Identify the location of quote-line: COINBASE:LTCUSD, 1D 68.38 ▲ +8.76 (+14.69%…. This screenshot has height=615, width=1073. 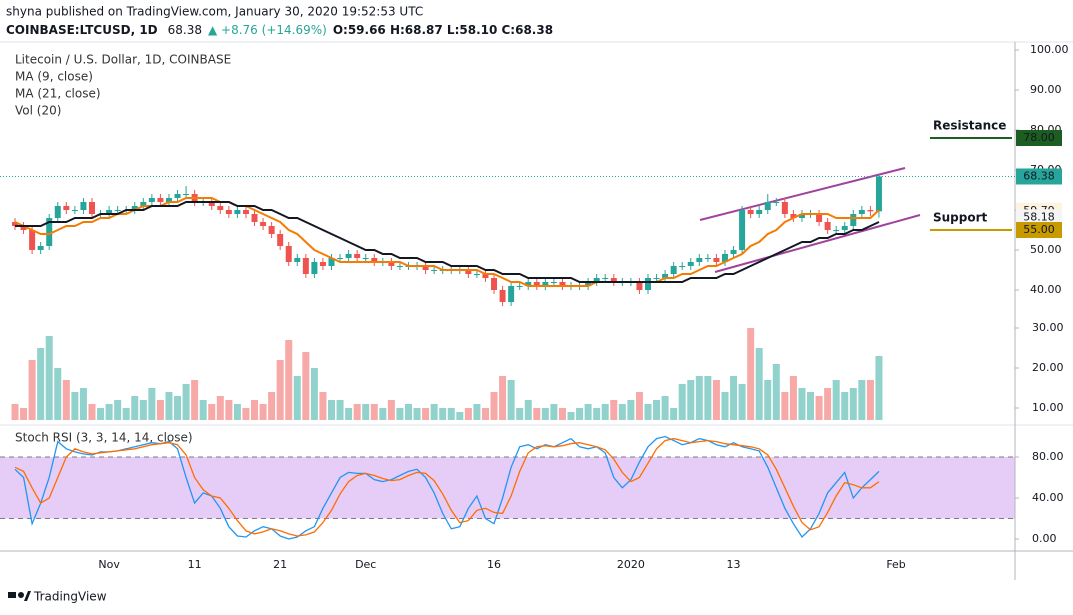
(279, 30).